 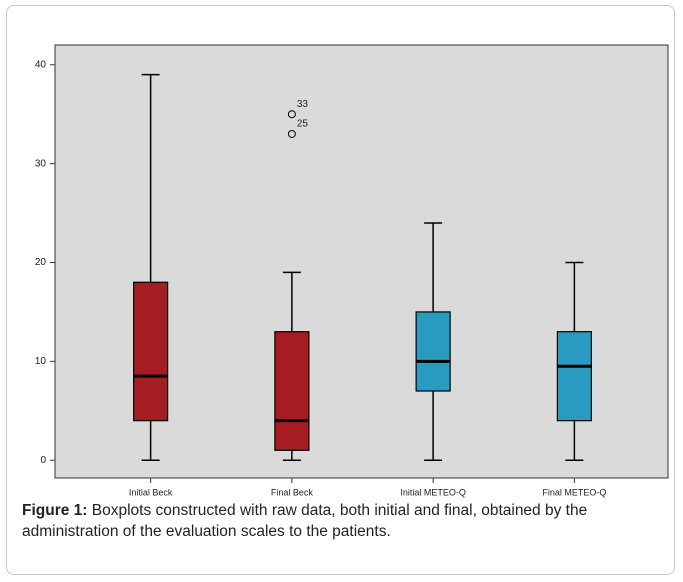 I want to click on outlier-label: 25, so click(x=303, y=124).